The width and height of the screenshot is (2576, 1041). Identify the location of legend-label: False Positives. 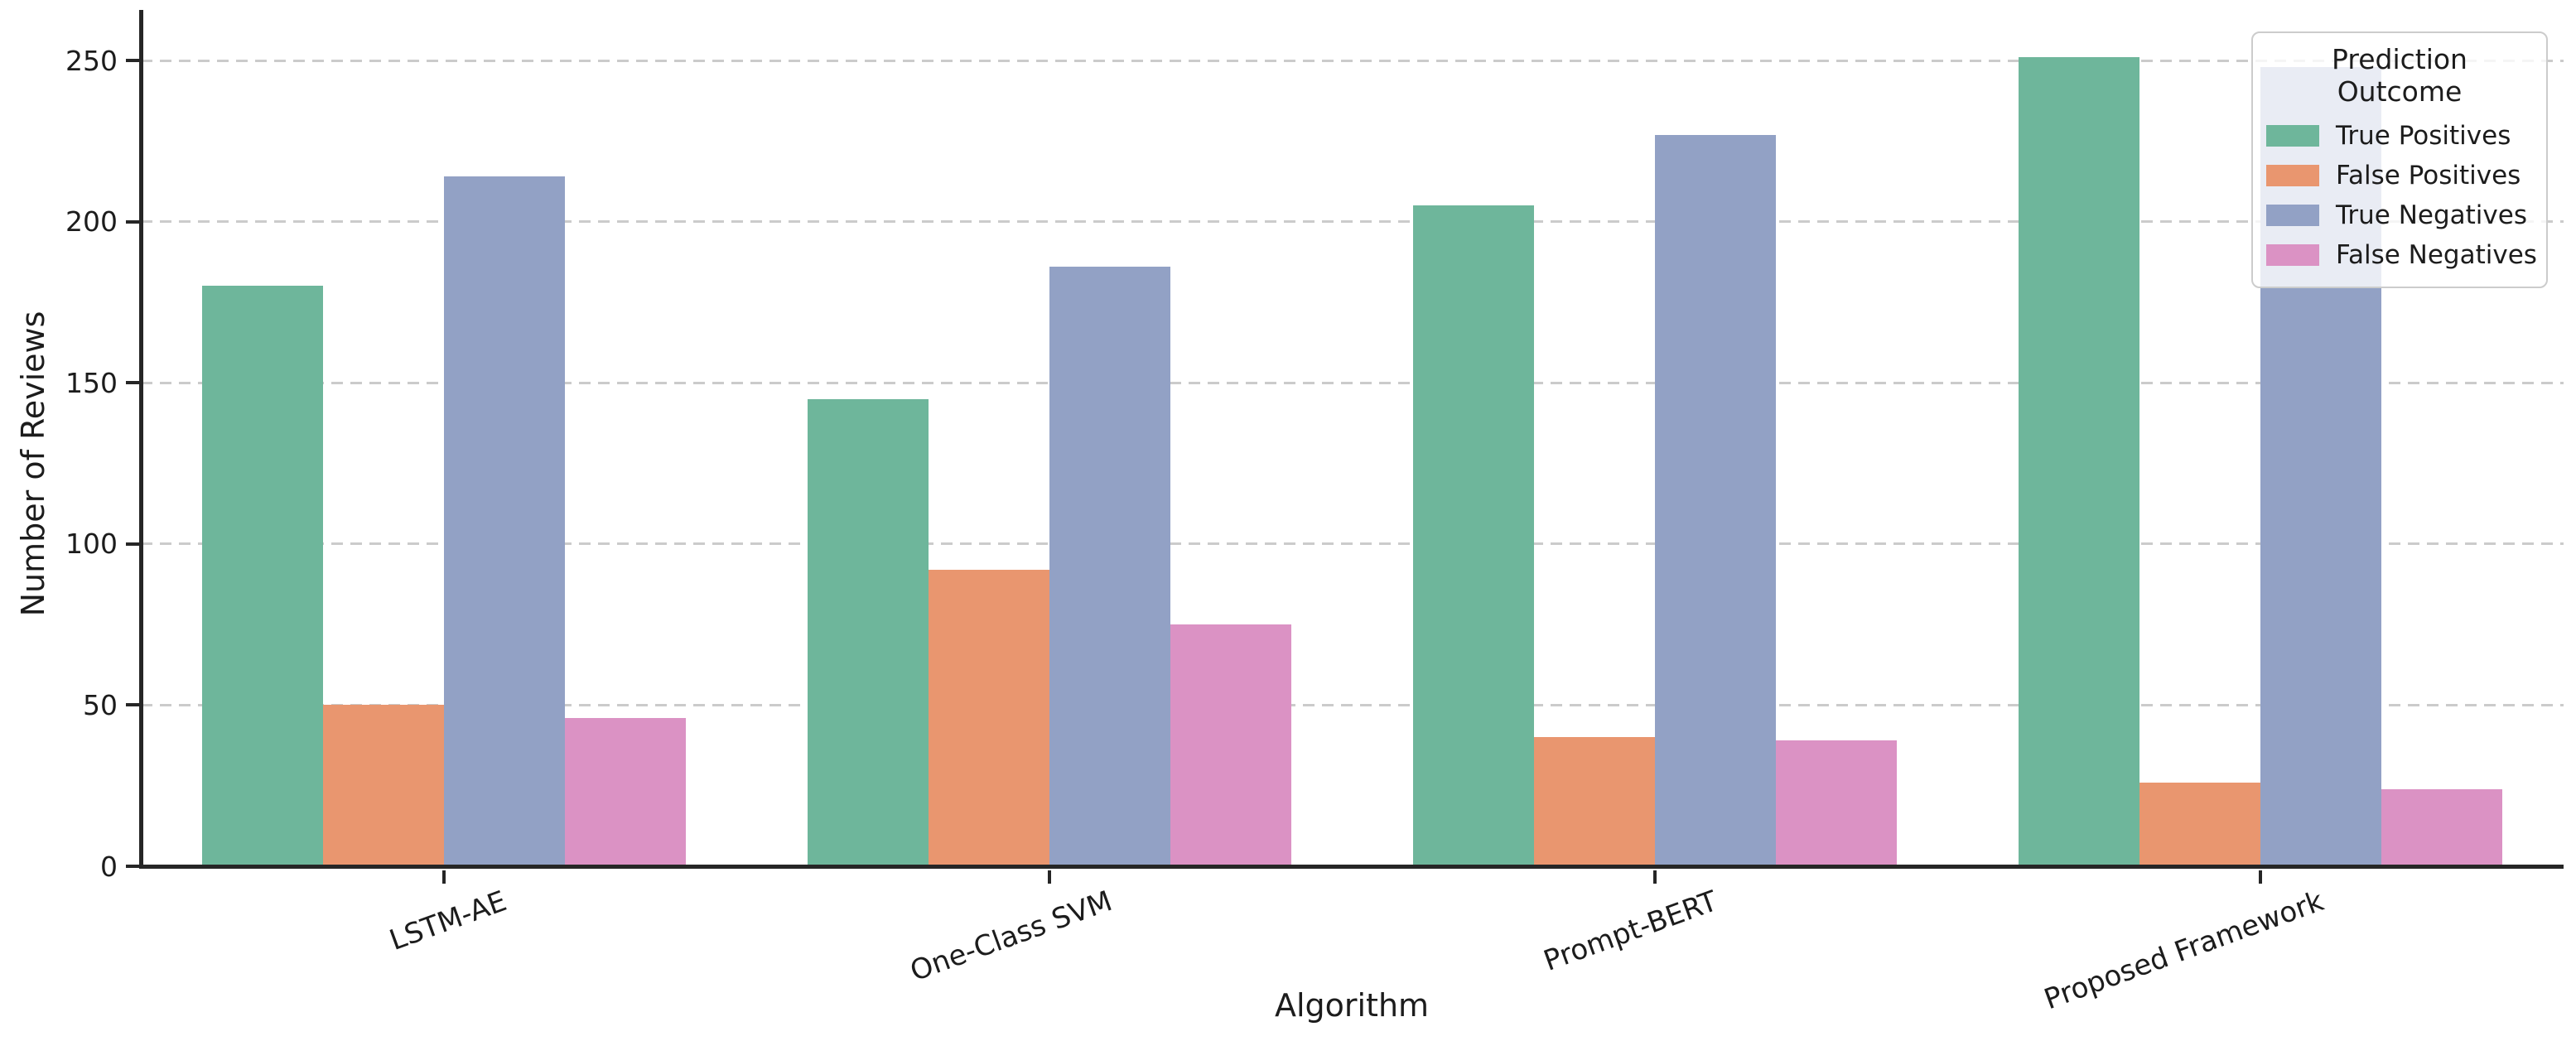
(2429, 175).